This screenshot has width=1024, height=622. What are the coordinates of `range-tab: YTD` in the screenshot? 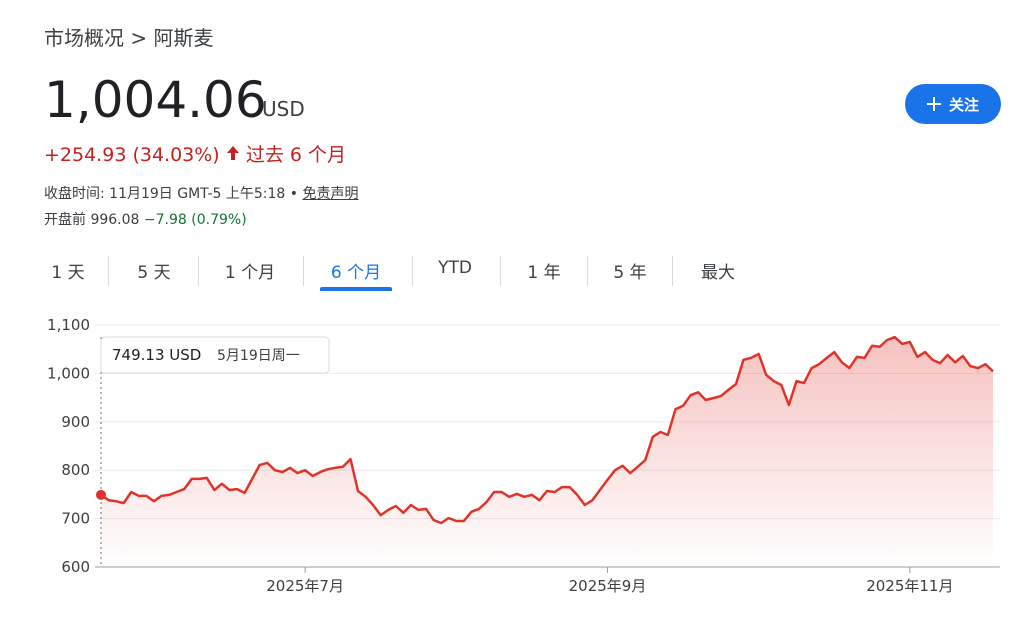 It's located at (455, 268).